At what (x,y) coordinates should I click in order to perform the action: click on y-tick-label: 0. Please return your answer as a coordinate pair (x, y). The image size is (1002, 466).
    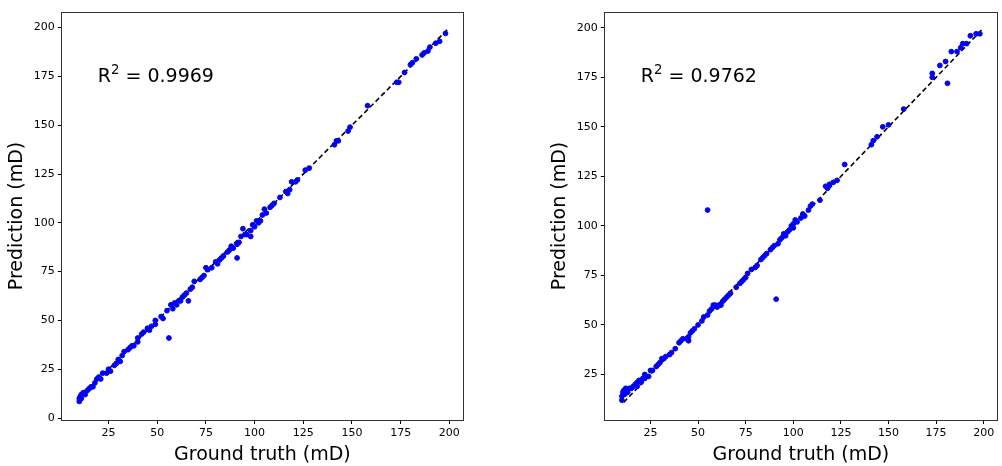
    Looking at the image, I should click on (51, 417).